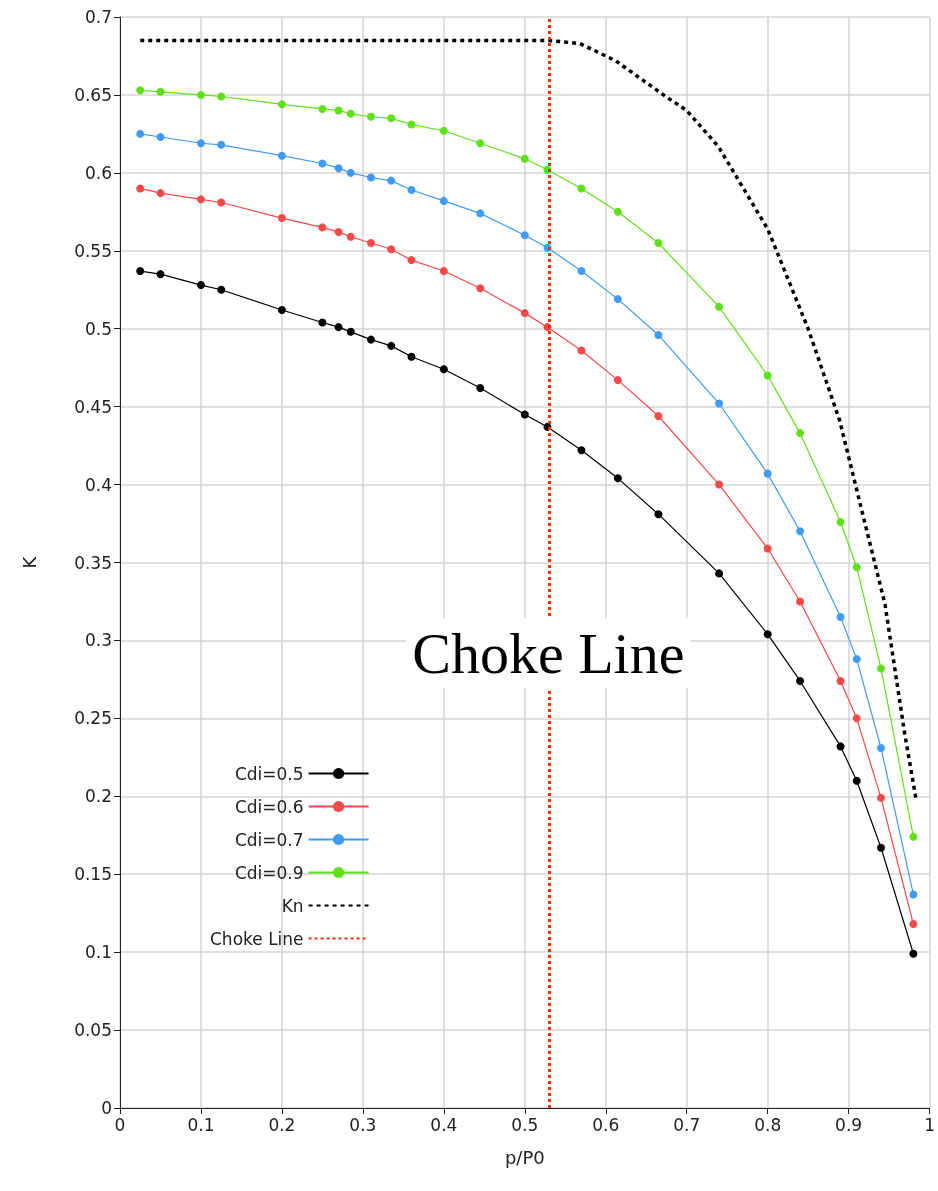 This screenshot has height=1191, width=938. Describe the element at coordinates (269, 872) in the screenshot. I see `legend-label: Cdi=0.9` at that location.